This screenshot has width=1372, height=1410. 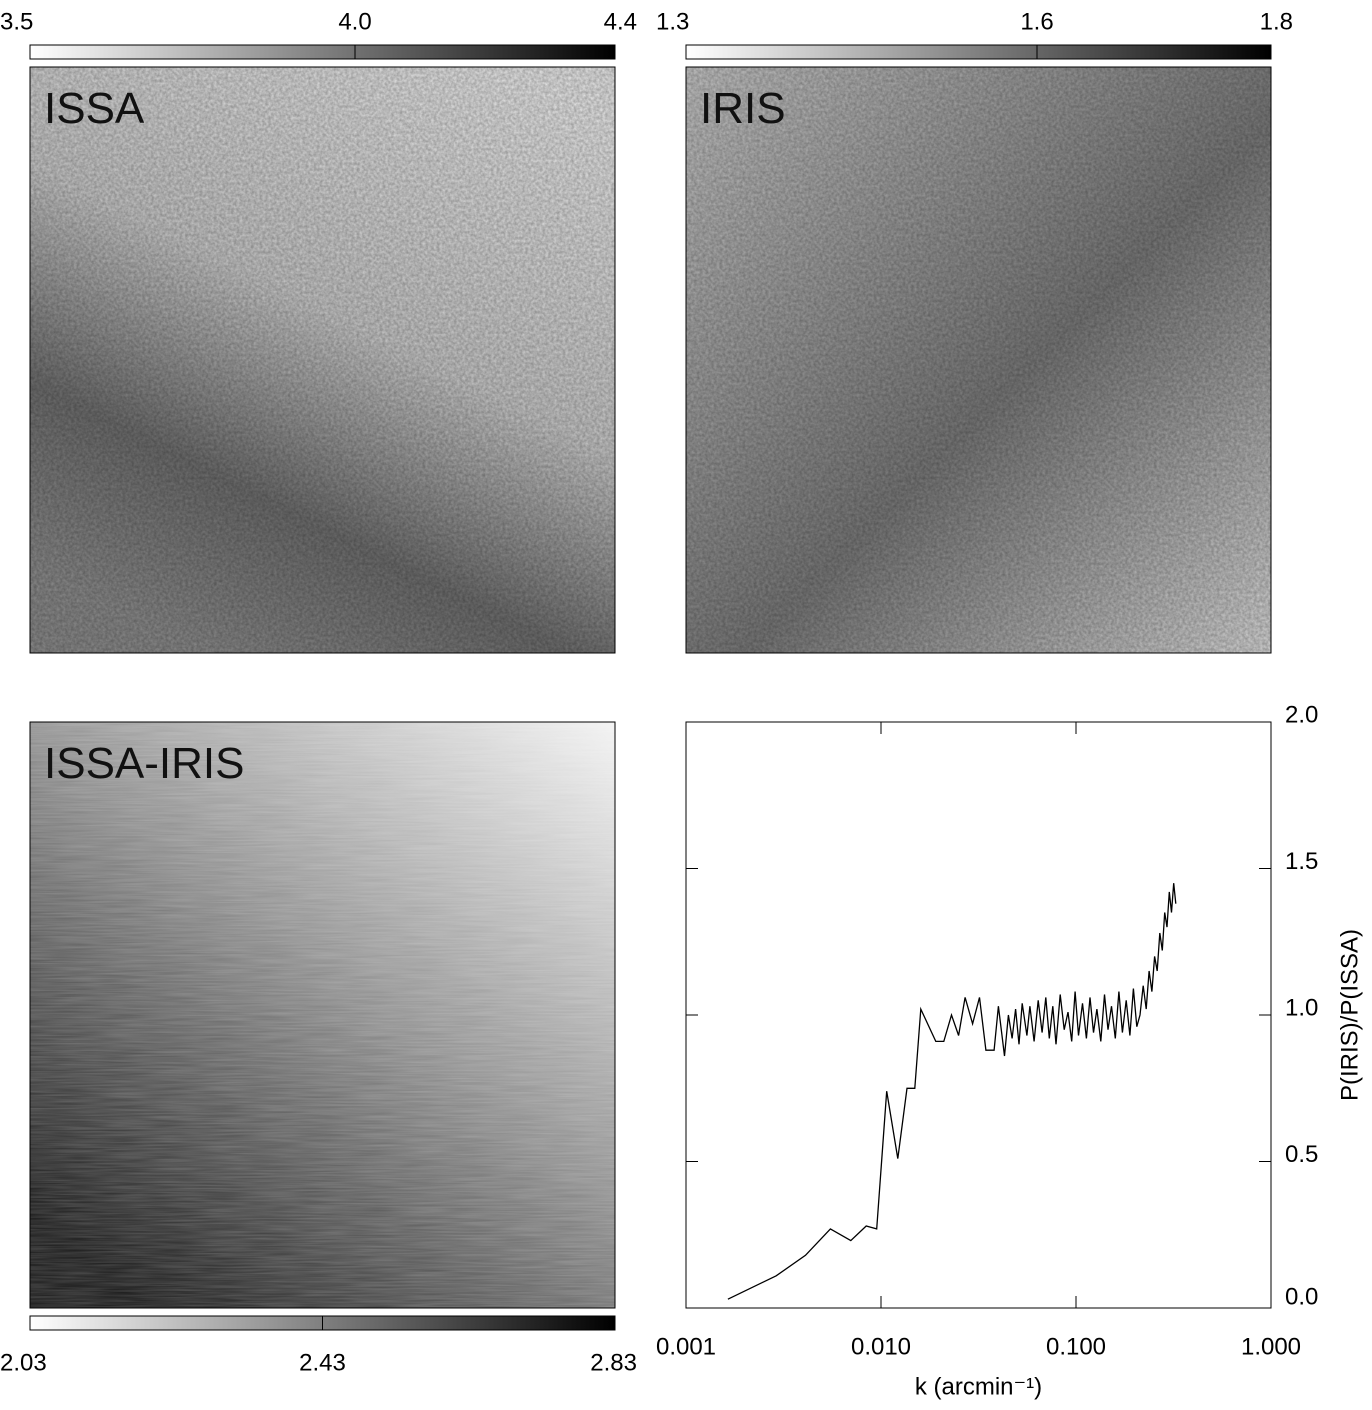 What do you see at coordinates (23, 1362) in the screenshot?
I see `colorbar-tick-label: 2.03` at bounding box center [23, 1362].